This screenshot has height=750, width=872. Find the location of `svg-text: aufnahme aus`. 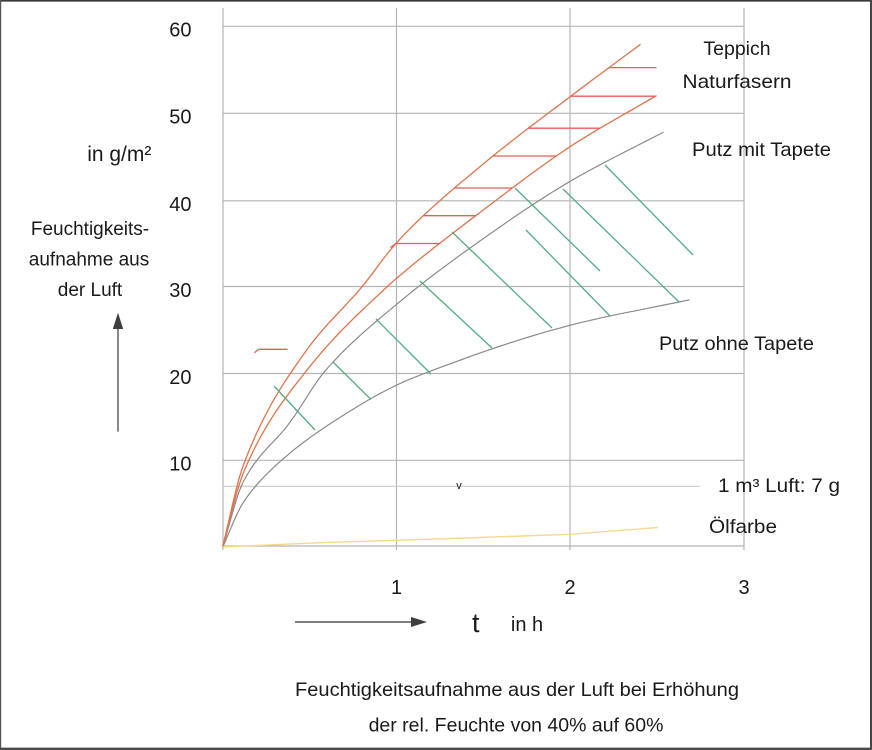

svg-text: aufnahme aus is located at coordinates (89, 260).